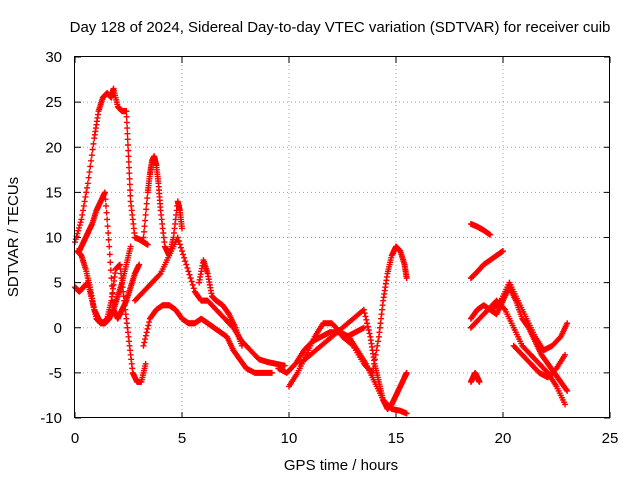  What do you see at coordinates (13, 237) in the screenshot?
I see `y-axis-label: SDTVAR / TECUs` at bounding box center [13, 237].